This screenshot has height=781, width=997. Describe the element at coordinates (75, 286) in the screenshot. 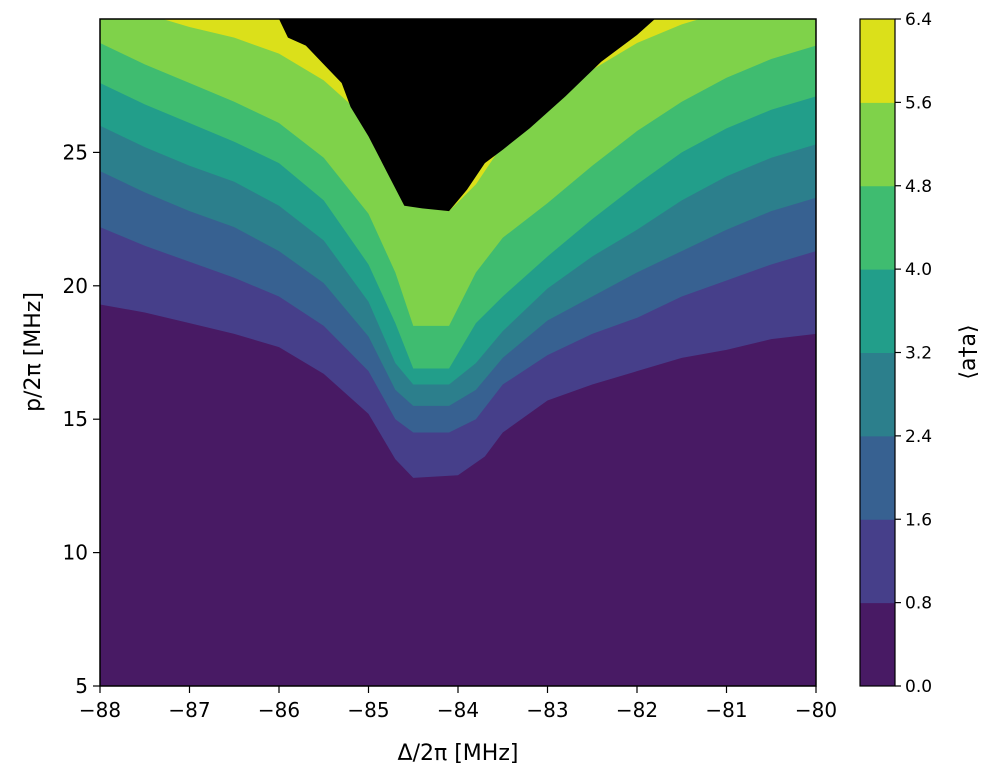

I see `y-tick-label: 20` at that location.